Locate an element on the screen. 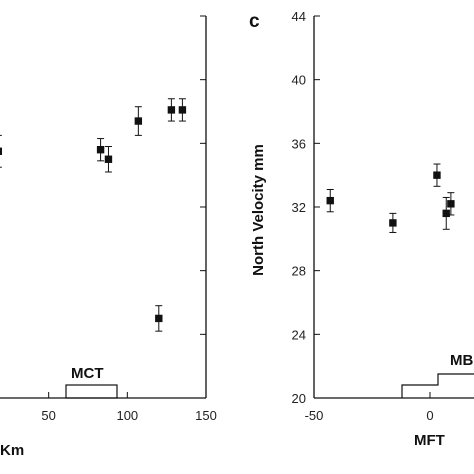 This screenshot has width=474, height=474. panel-b-annotation: MCT is located at coordinates (91, 382).